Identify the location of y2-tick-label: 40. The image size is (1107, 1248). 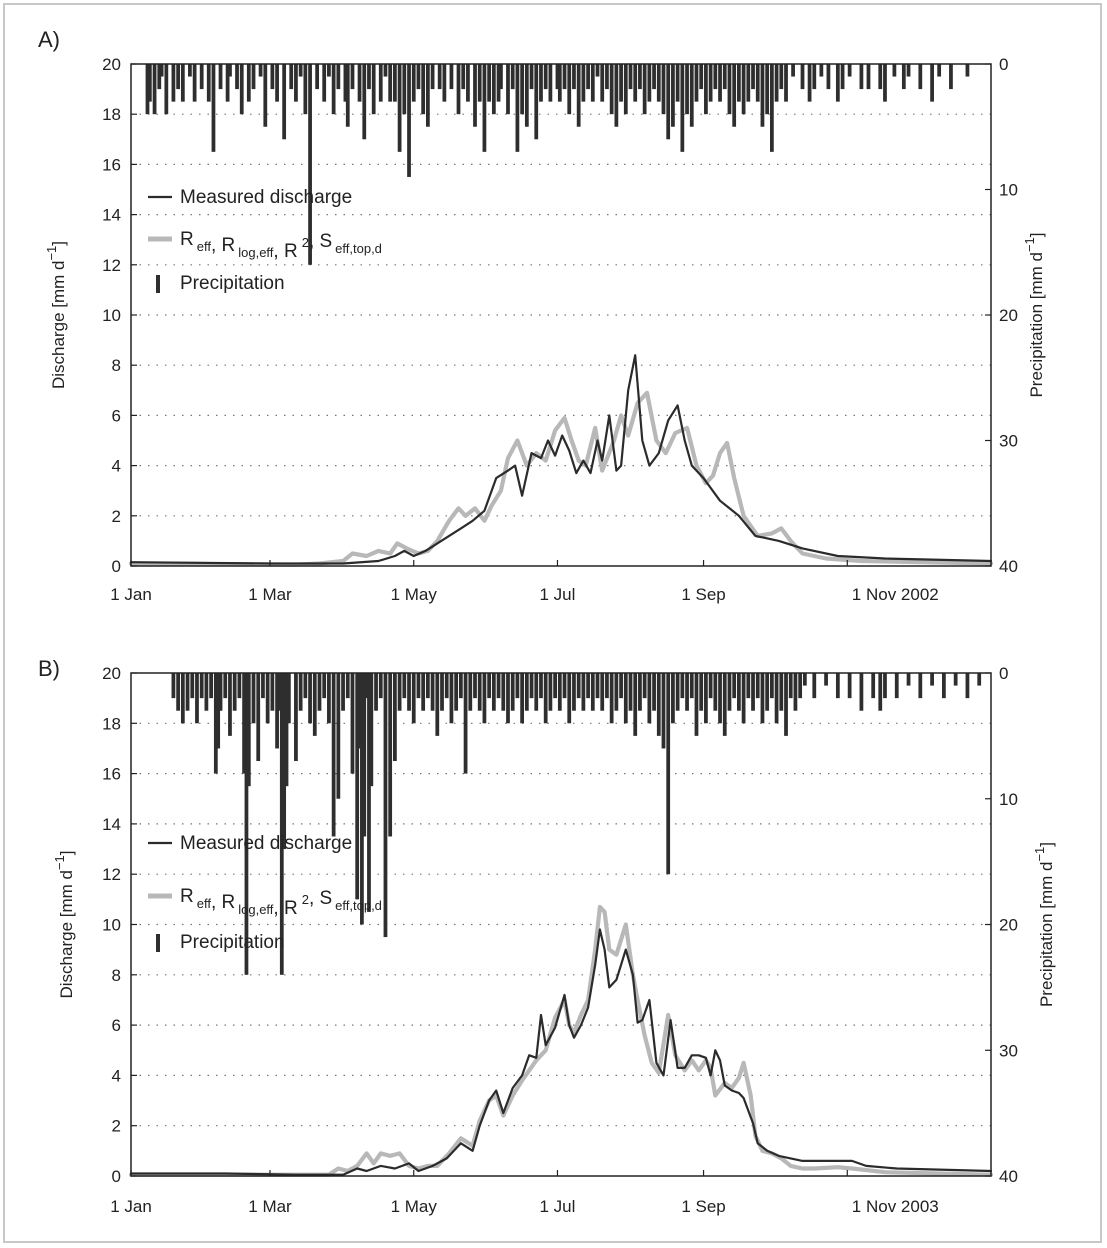
(1008, 1176).